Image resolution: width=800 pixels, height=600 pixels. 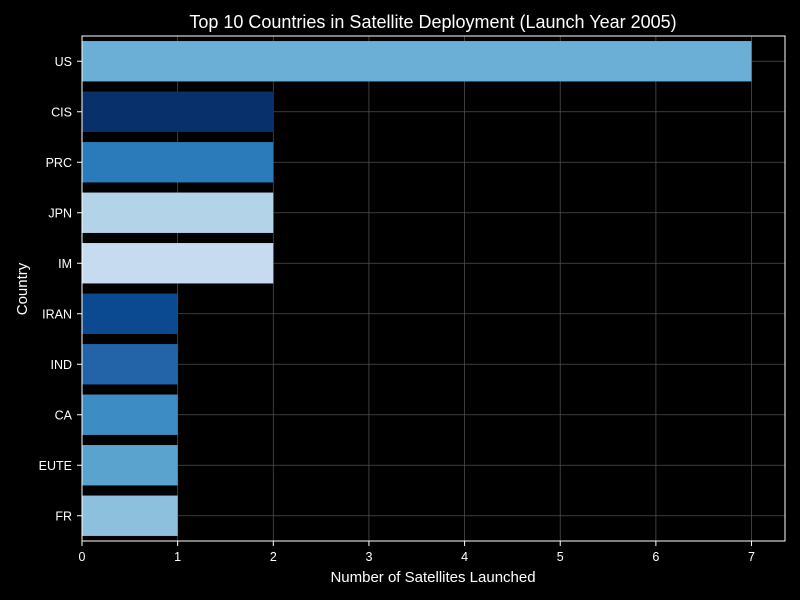 What do you see at coordinates (65, 264) in the screenshot?
I see `y-tick-label: IM` at bounding box center [65, 264].